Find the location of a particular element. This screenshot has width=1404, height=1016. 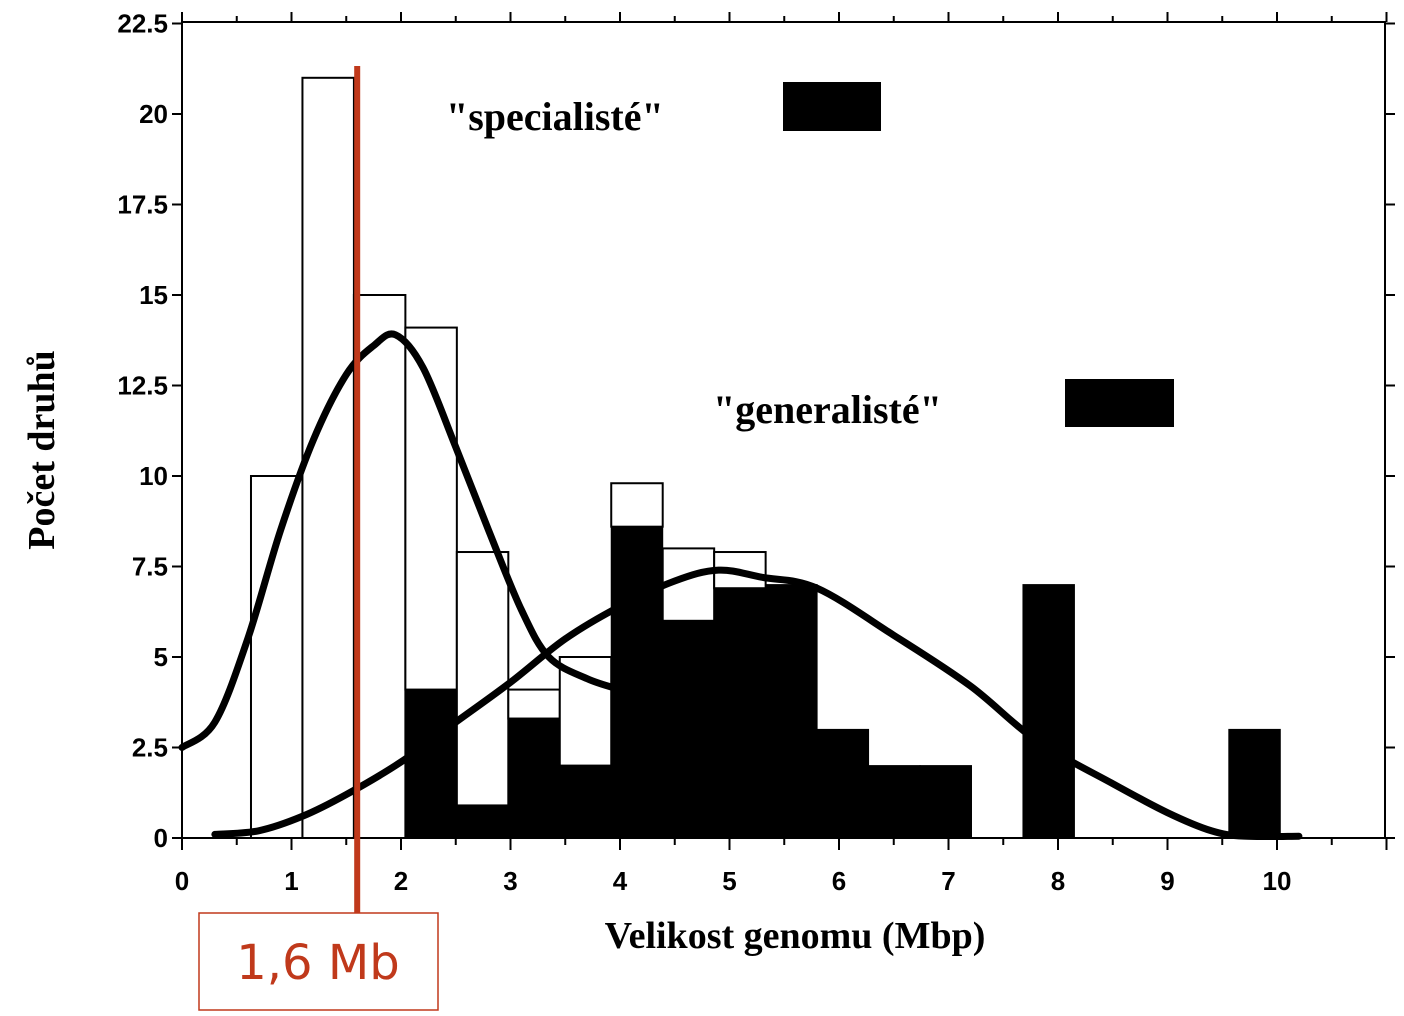

legend-label-specialists: "specialisté" is located at coordinates (555, 116).